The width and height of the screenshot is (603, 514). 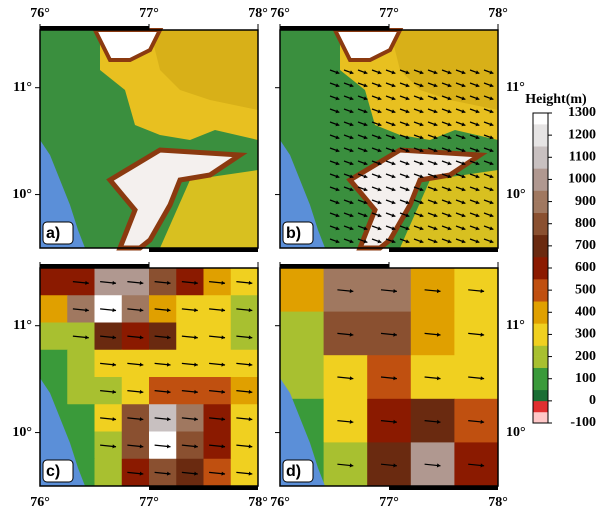 What do you see at coordinates (585, 312) in the screenshot?
I see `colorbar-tick-label: 400` at bounding box center [585, 312].